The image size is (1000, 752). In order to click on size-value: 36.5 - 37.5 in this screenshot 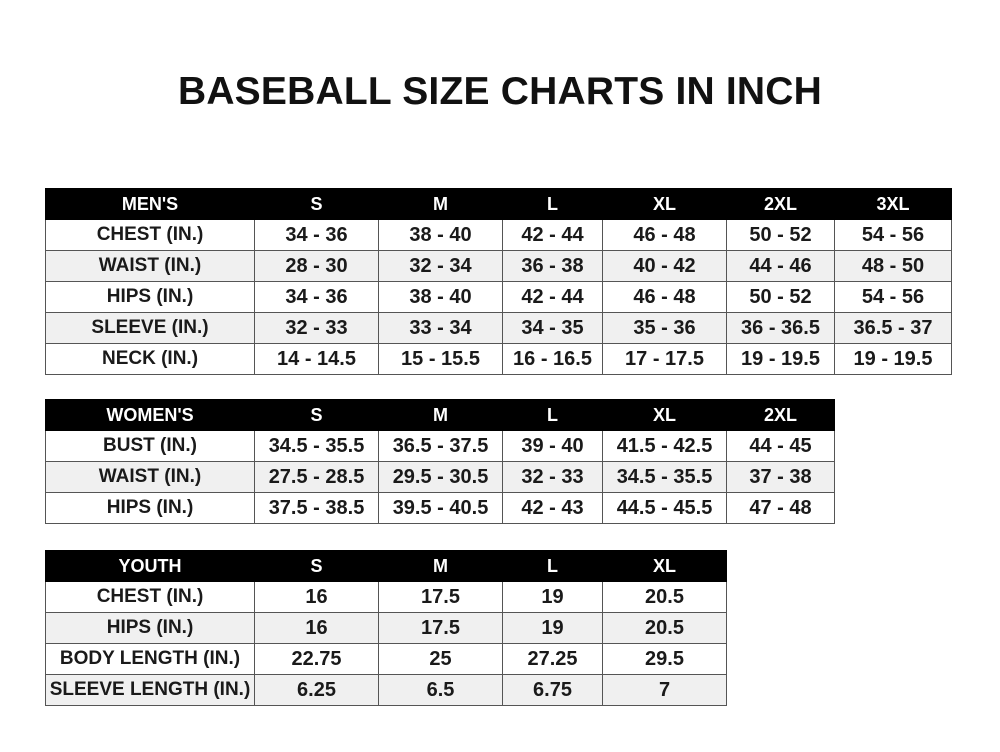, I will do `click(440, 446)`.